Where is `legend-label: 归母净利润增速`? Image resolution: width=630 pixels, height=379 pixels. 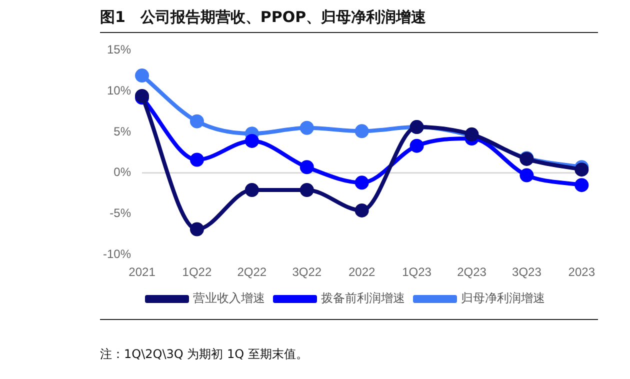 legend-label: 归母净利润增速 is located at coordinates (503, 298).